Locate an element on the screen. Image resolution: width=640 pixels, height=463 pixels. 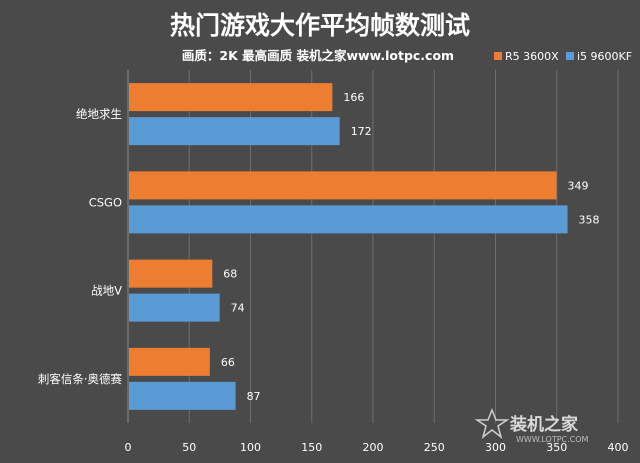
data-label: 66 is located at coordinates (228, 362).